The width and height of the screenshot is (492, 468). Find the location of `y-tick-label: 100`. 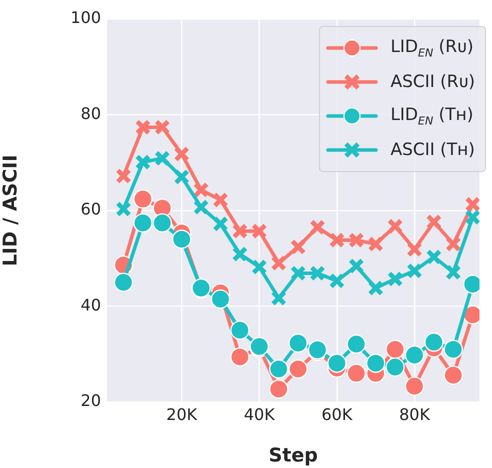

y-tick-label: 100 is located at coordinates (85, 18).